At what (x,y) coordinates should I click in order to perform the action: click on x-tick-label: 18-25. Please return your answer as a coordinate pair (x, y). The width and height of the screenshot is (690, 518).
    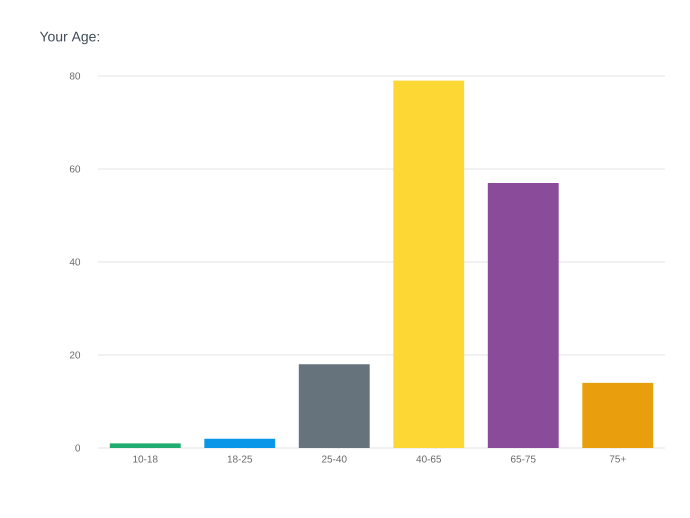
    Looking at the image, I should click on (240, 459).